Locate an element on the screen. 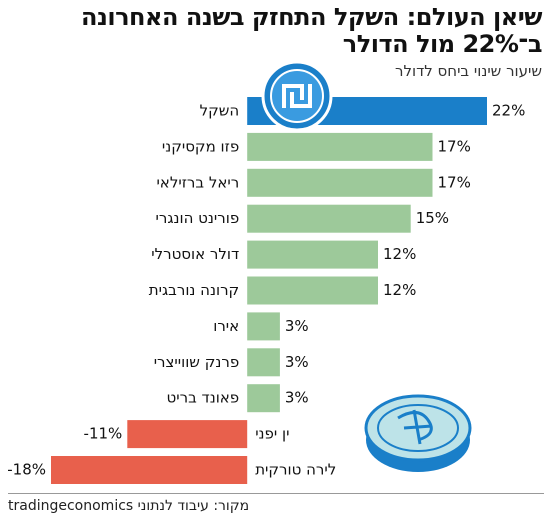  title-line: שיאן העולם: השקל התחזק בשנה האחרונה is located at coordinates (311, 17).